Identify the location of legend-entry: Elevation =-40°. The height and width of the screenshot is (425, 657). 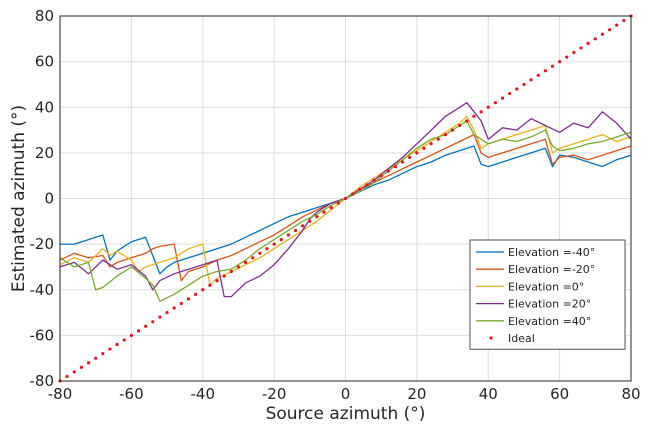
(551, 252).